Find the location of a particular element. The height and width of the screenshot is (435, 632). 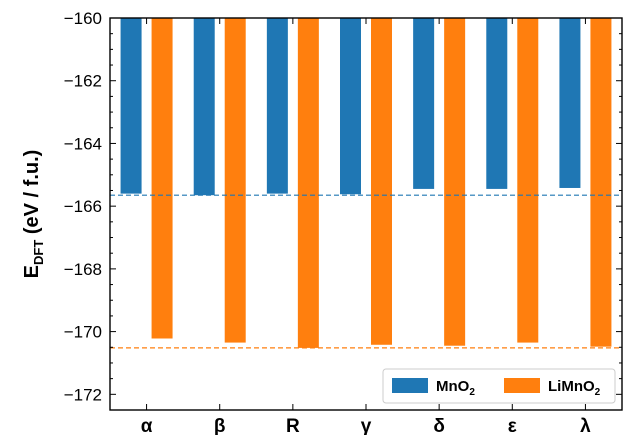

legend-swatch-limno2 is located at coordinates (522, 385).